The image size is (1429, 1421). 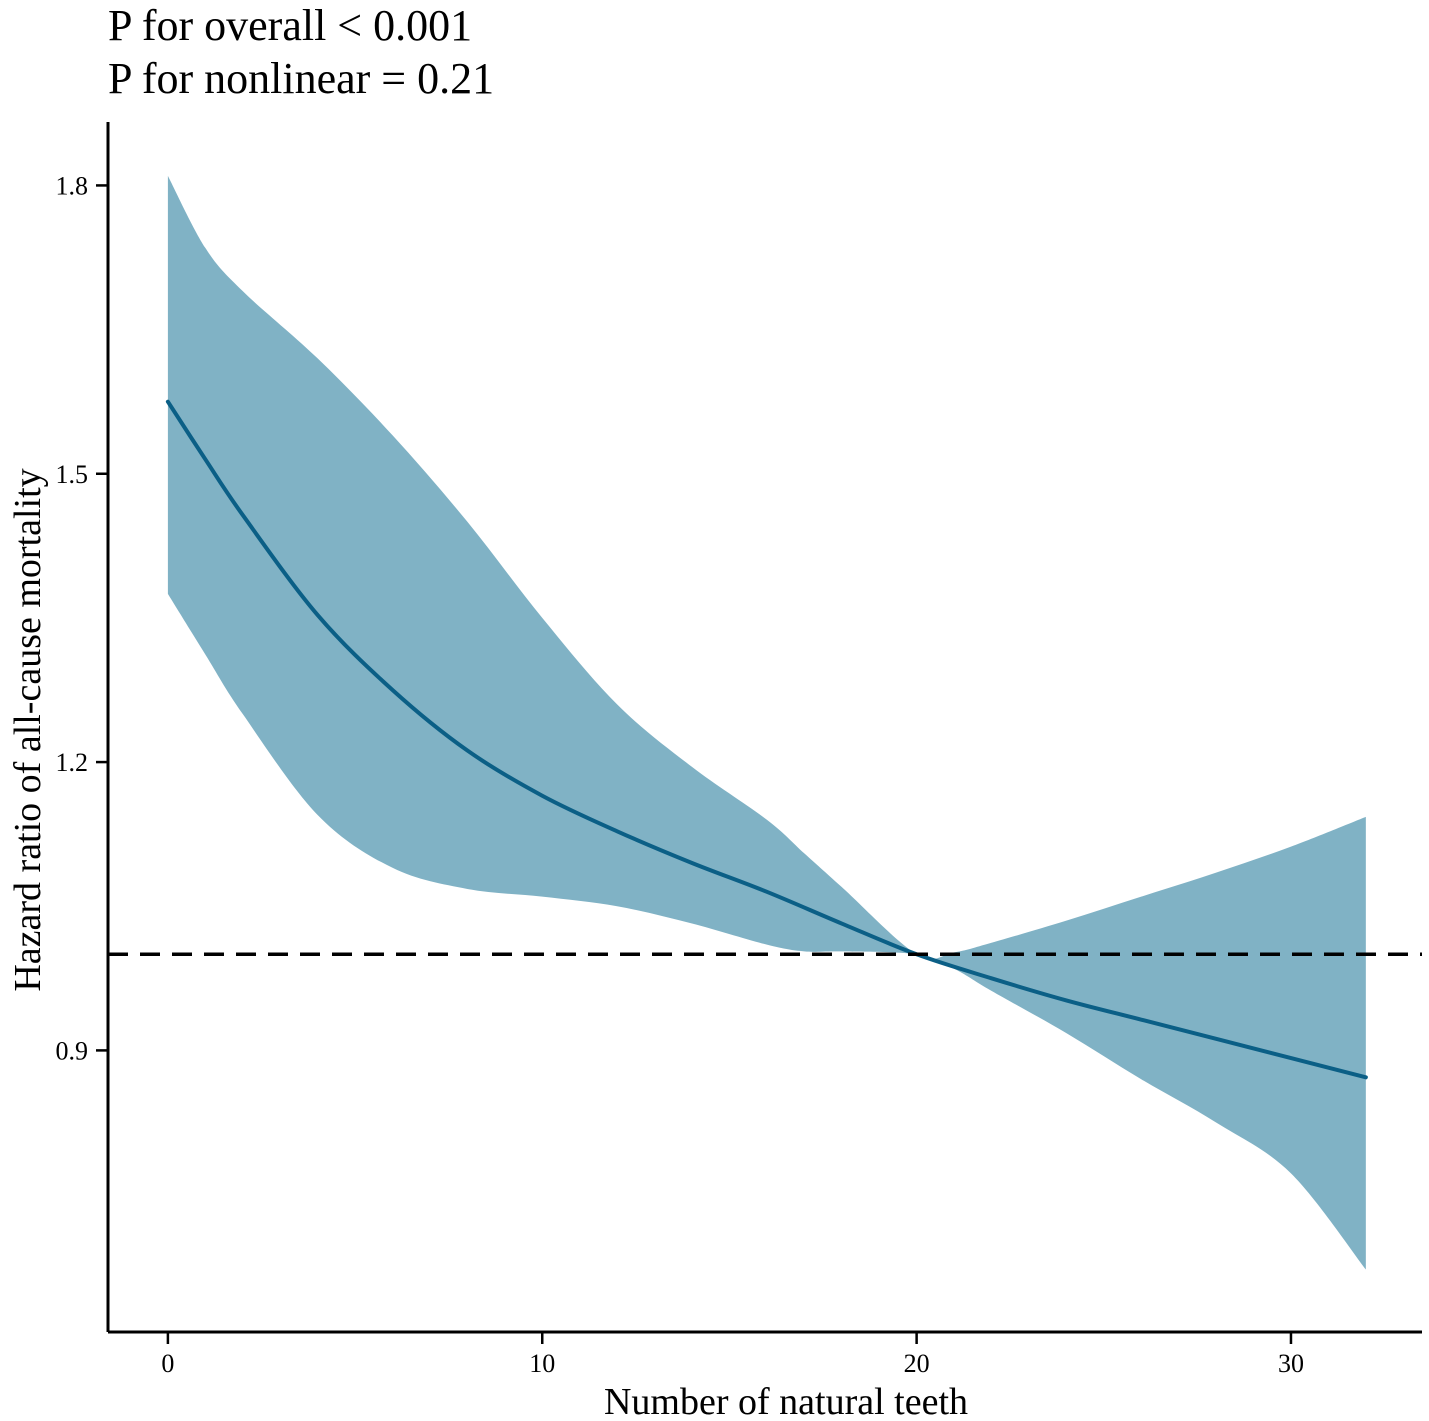 I want to click on y-axis-title: Hazard ratio of all-cause mortality, so click(x=28, y=729).